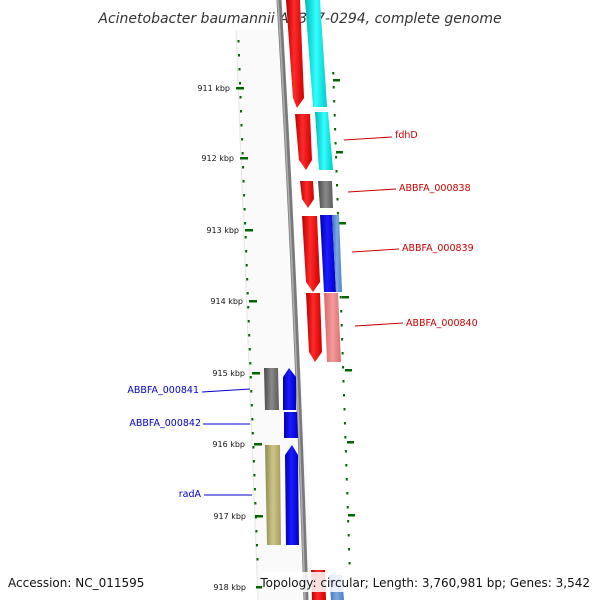  I want to click on gene-label-abbfa-000838: ABBFA_000838, so click(435, 188).